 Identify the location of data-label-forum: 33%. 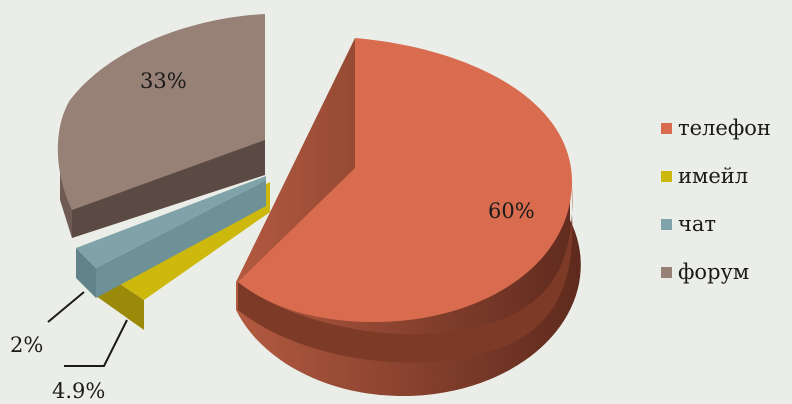
(163, 81).